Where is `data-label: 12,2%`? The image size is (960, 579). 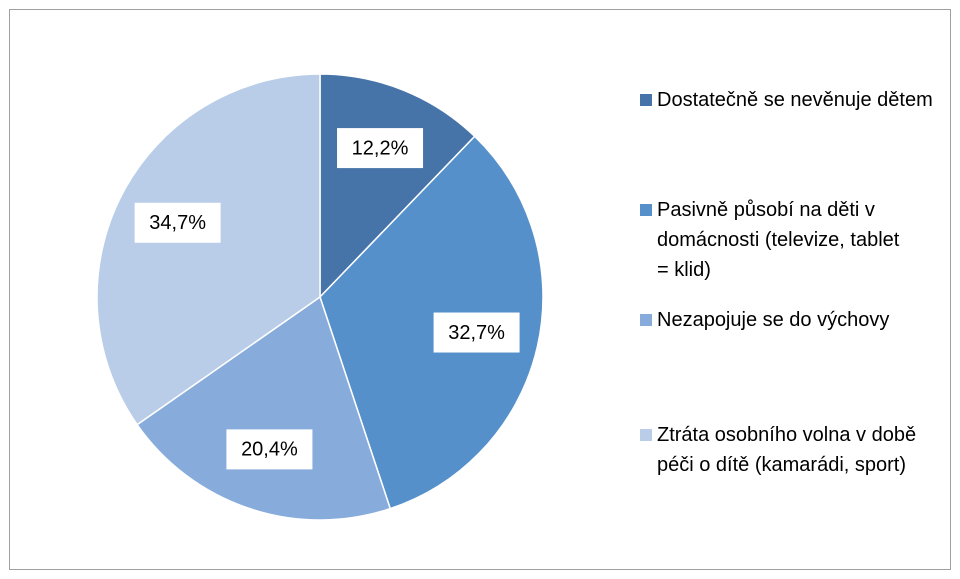
data-label: 12,2% is located at coordinates (380, 148).